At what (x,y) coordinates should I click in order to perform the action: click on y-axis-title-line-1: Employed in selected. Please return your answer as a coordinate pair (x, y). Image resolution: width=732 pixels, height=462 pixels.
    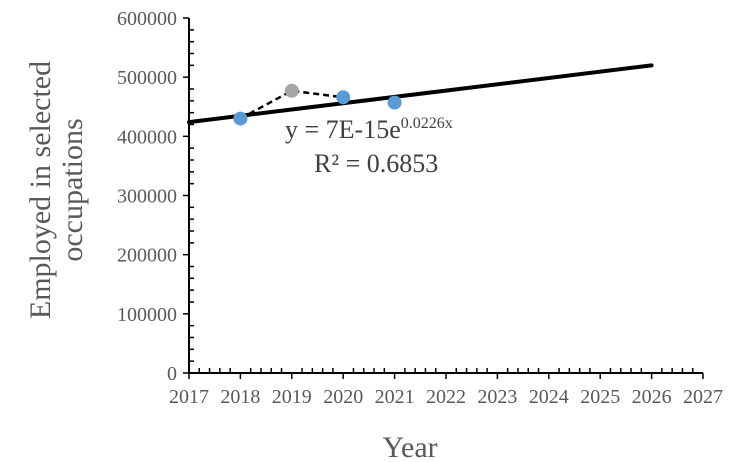
    Looking at the image, I should click on (40, 190).